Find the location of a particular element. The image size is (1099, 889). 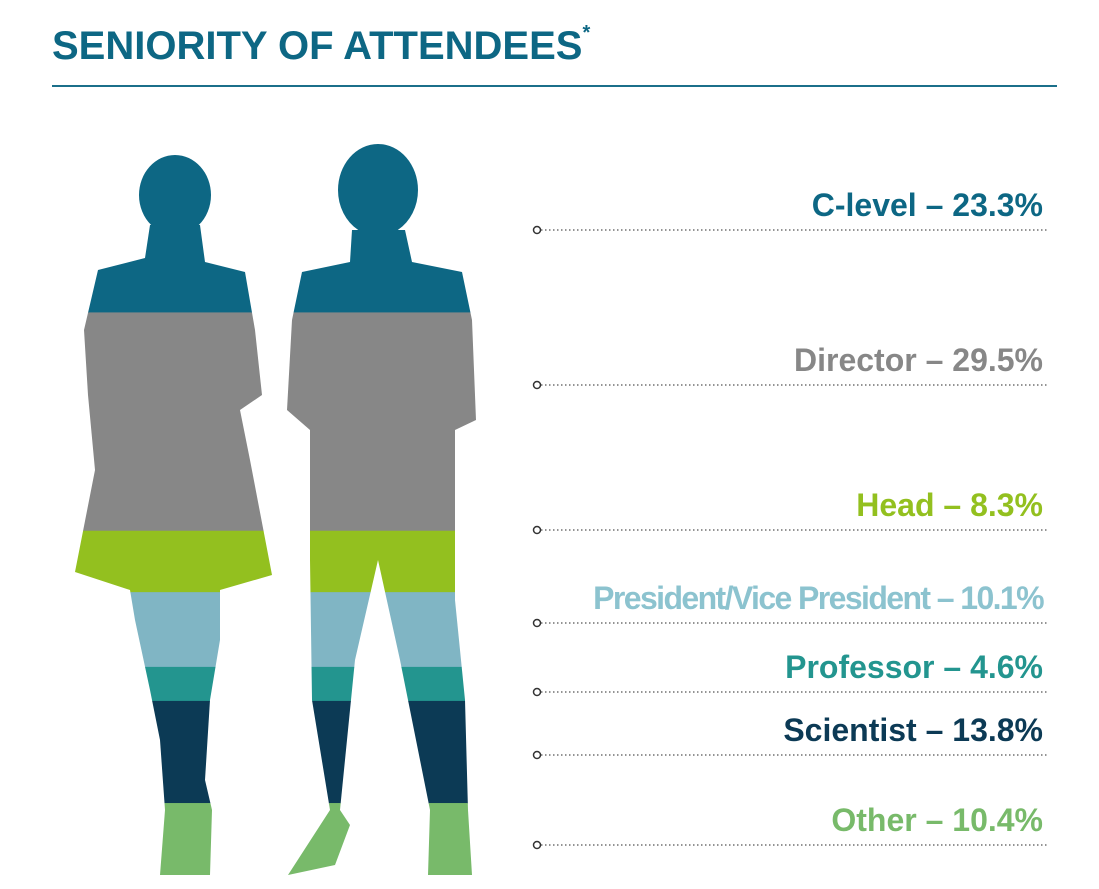

value-label: 10.1% is located at coordinates (1002, 598).